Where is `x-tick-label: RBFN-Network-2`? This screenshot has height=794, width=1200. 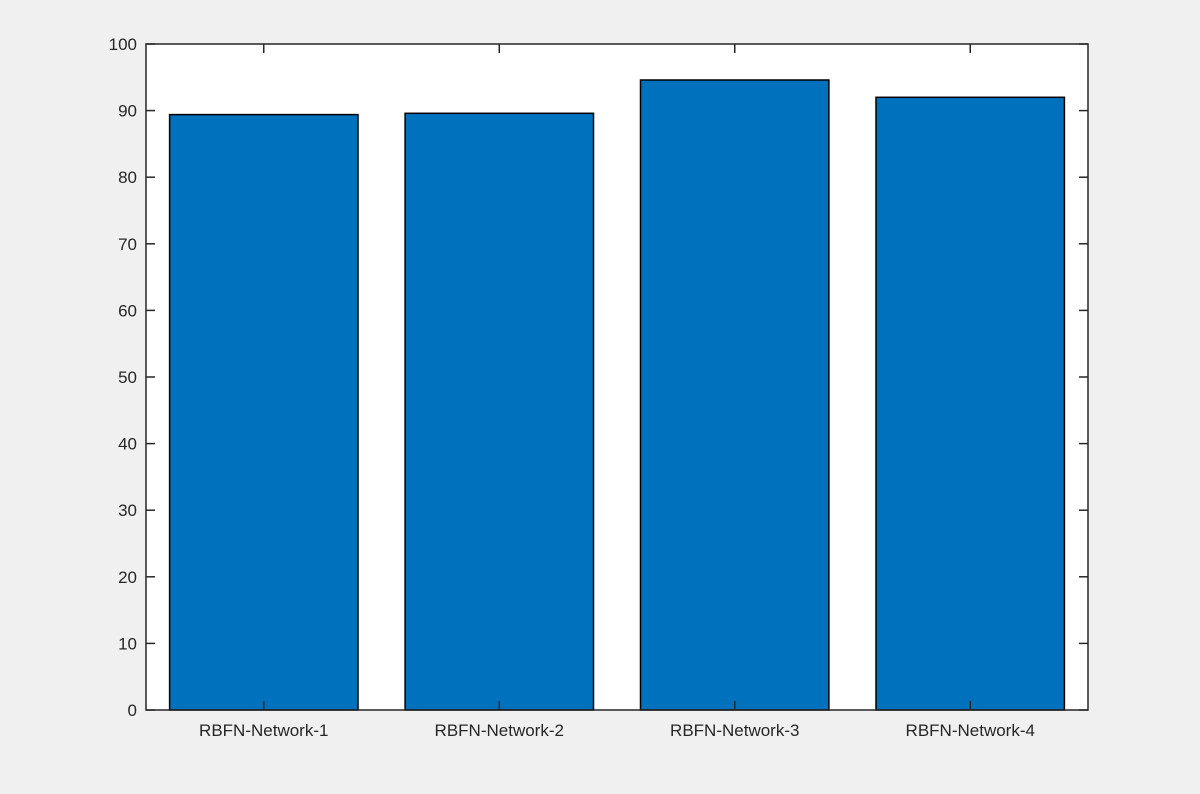
x-tick-label: RBFN-Network-2 is located at coordinates (499, 730).